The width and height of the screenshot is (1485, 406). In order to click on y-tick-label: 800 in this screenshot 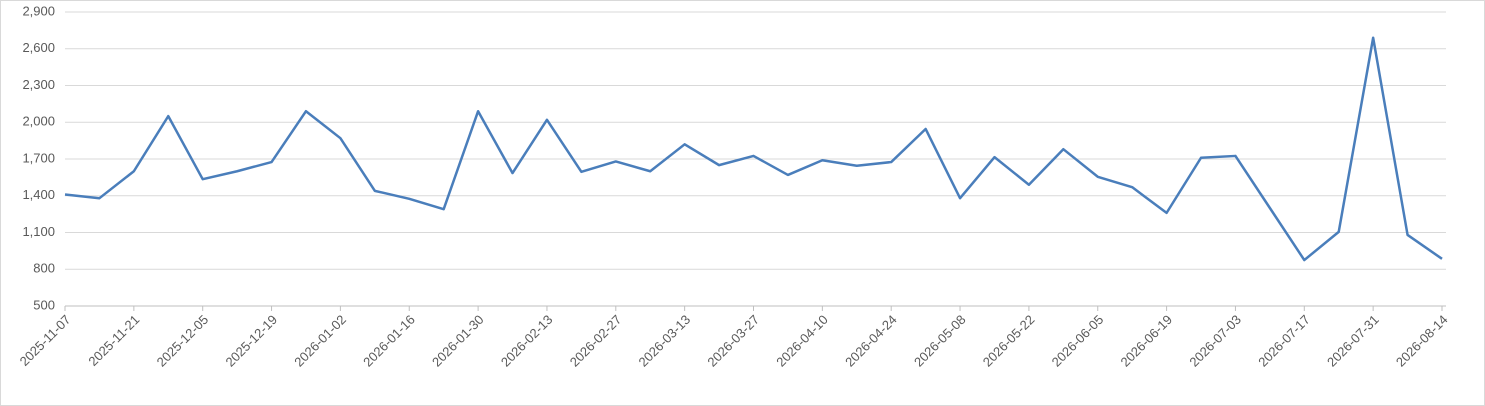, I will do `click(44, 268)`.